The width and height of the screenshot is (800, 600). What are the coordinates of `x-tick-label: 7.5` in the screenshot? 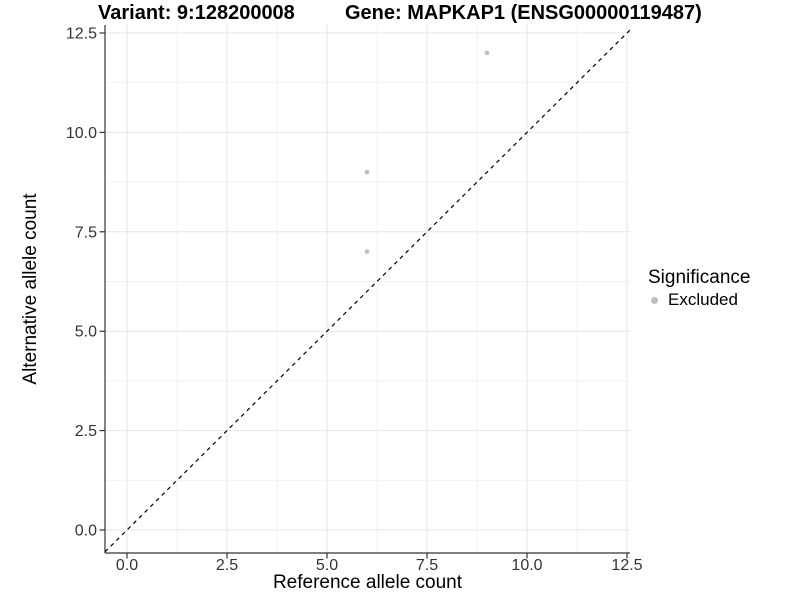 It's located at (427, 565).